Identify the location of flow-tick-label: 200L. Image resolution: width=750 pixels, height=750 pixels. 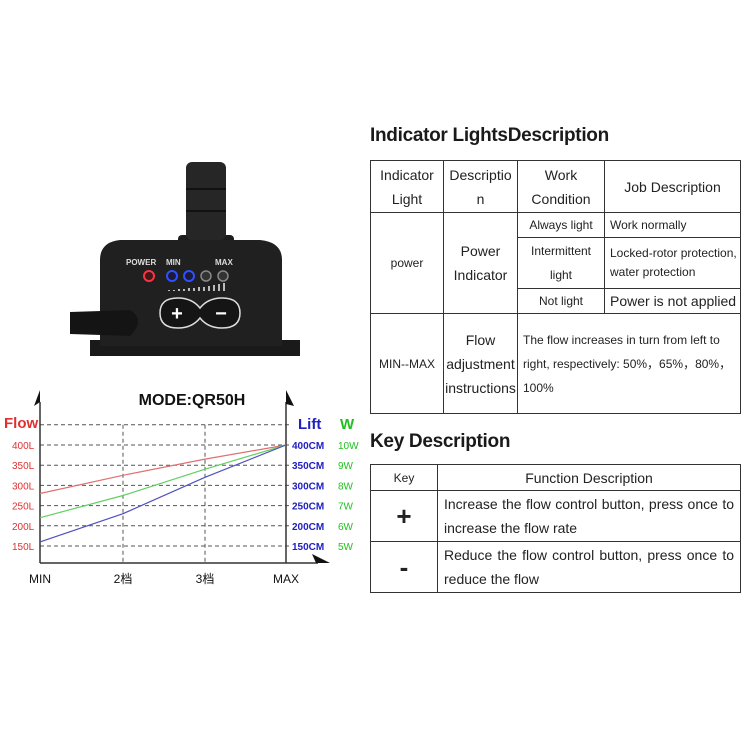
(23, 527).